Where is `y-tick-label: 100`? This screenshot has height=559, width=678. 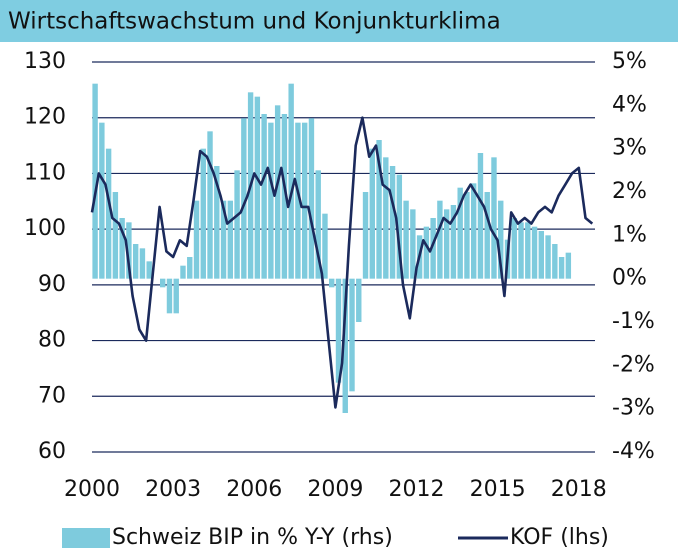
y-tick-label: 100 is located at coordinates (45, 228).